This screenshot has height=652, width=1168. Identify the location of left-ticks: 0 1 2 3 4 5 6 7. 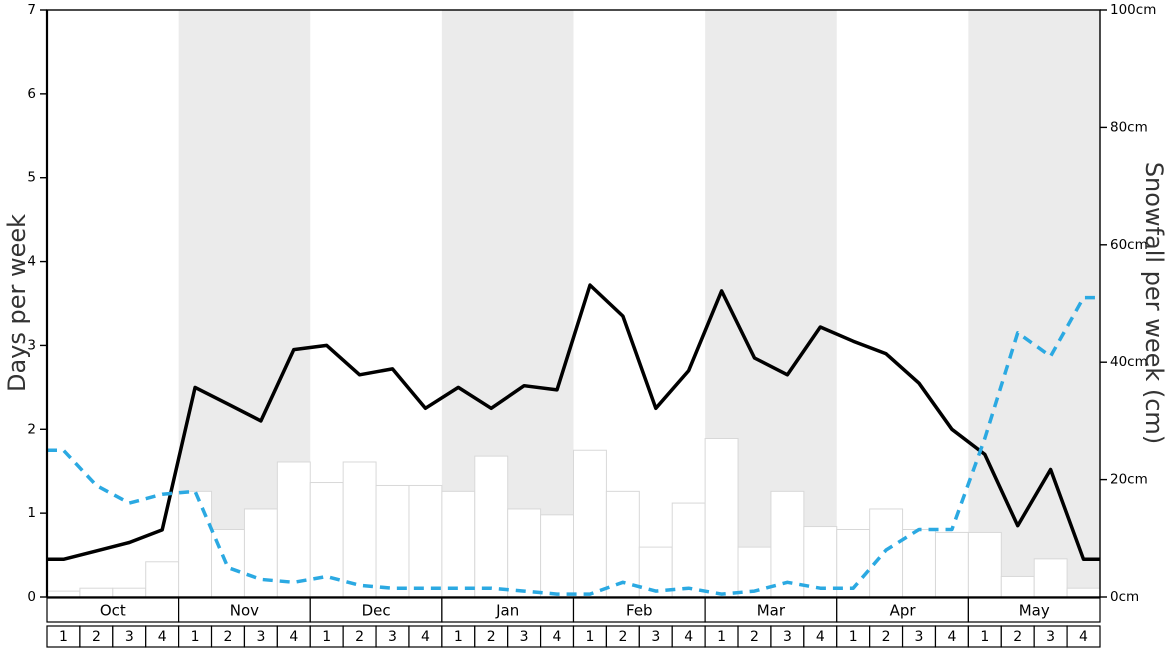
(37, 303).